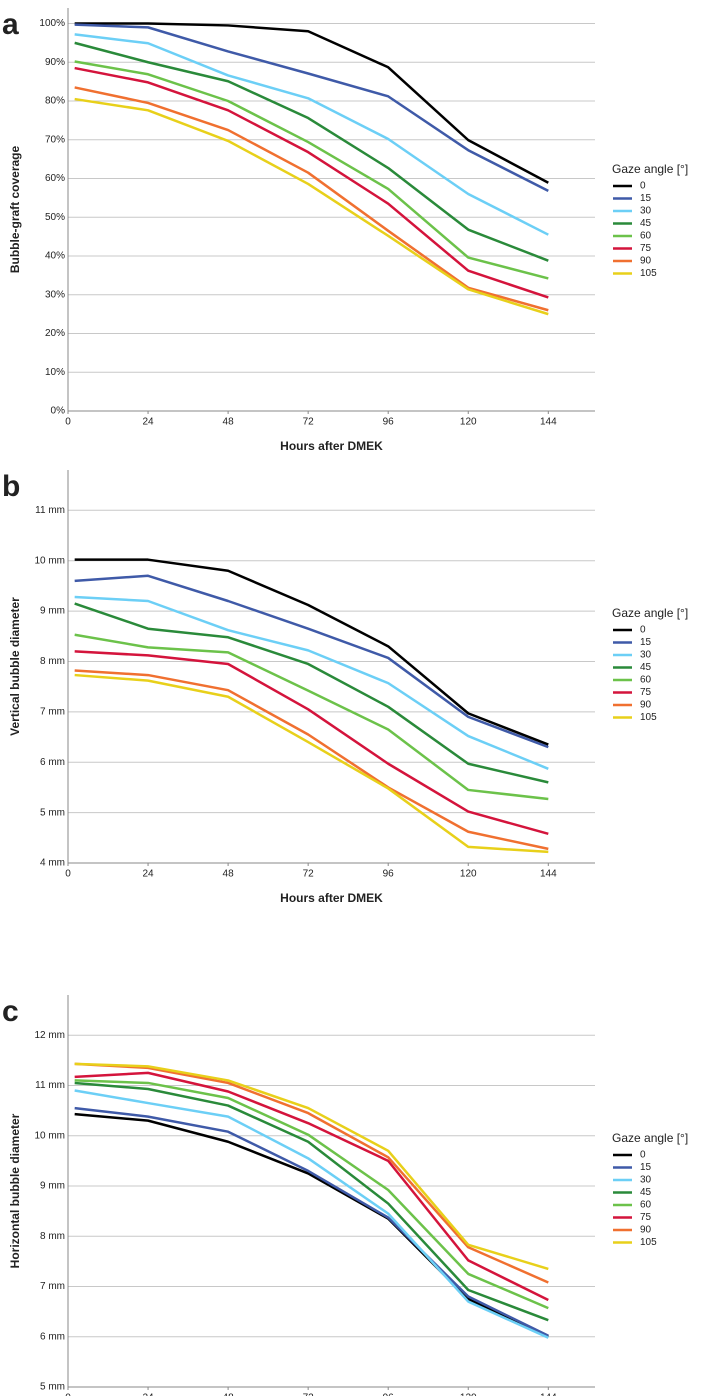 This screenshot has width=711, height=1396. What do you see at coordinates (55, 217) in the screenshot?
I see `y-tick-label: 50%` at bounding box center [55, 217].